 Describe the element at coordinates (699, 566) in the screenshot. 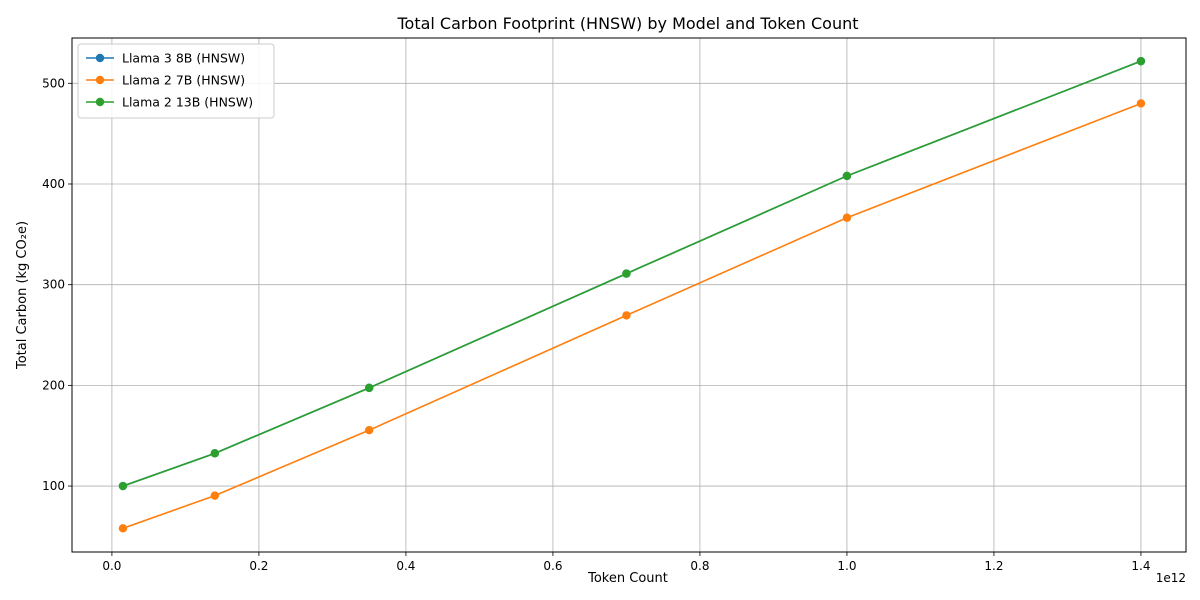

I see `x-tick-label: 0.8` at that location.